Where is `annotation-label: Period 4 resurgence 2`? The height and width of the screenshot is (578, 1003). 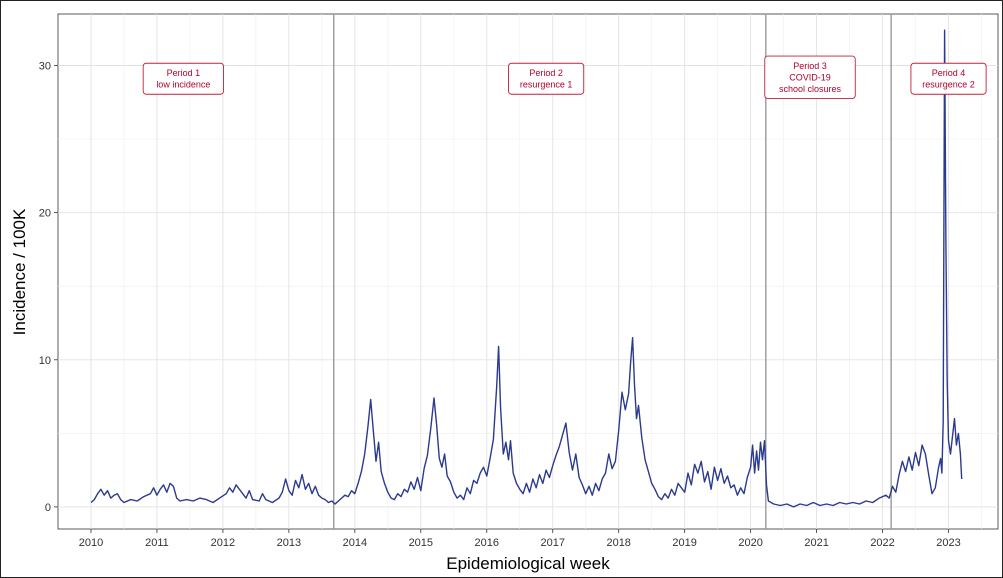
annotation-label: Period 4 resurgence 2 is located at coordinates (948, 78).